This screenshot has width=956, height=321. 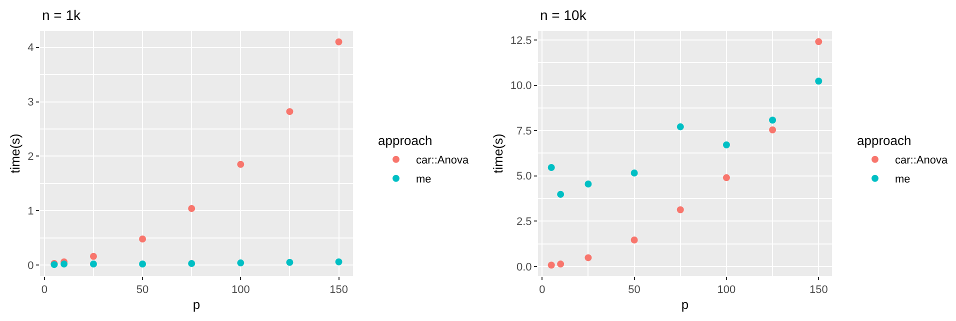 I want to click on y-tick-label: 2.5, so click(x=524, y=222).